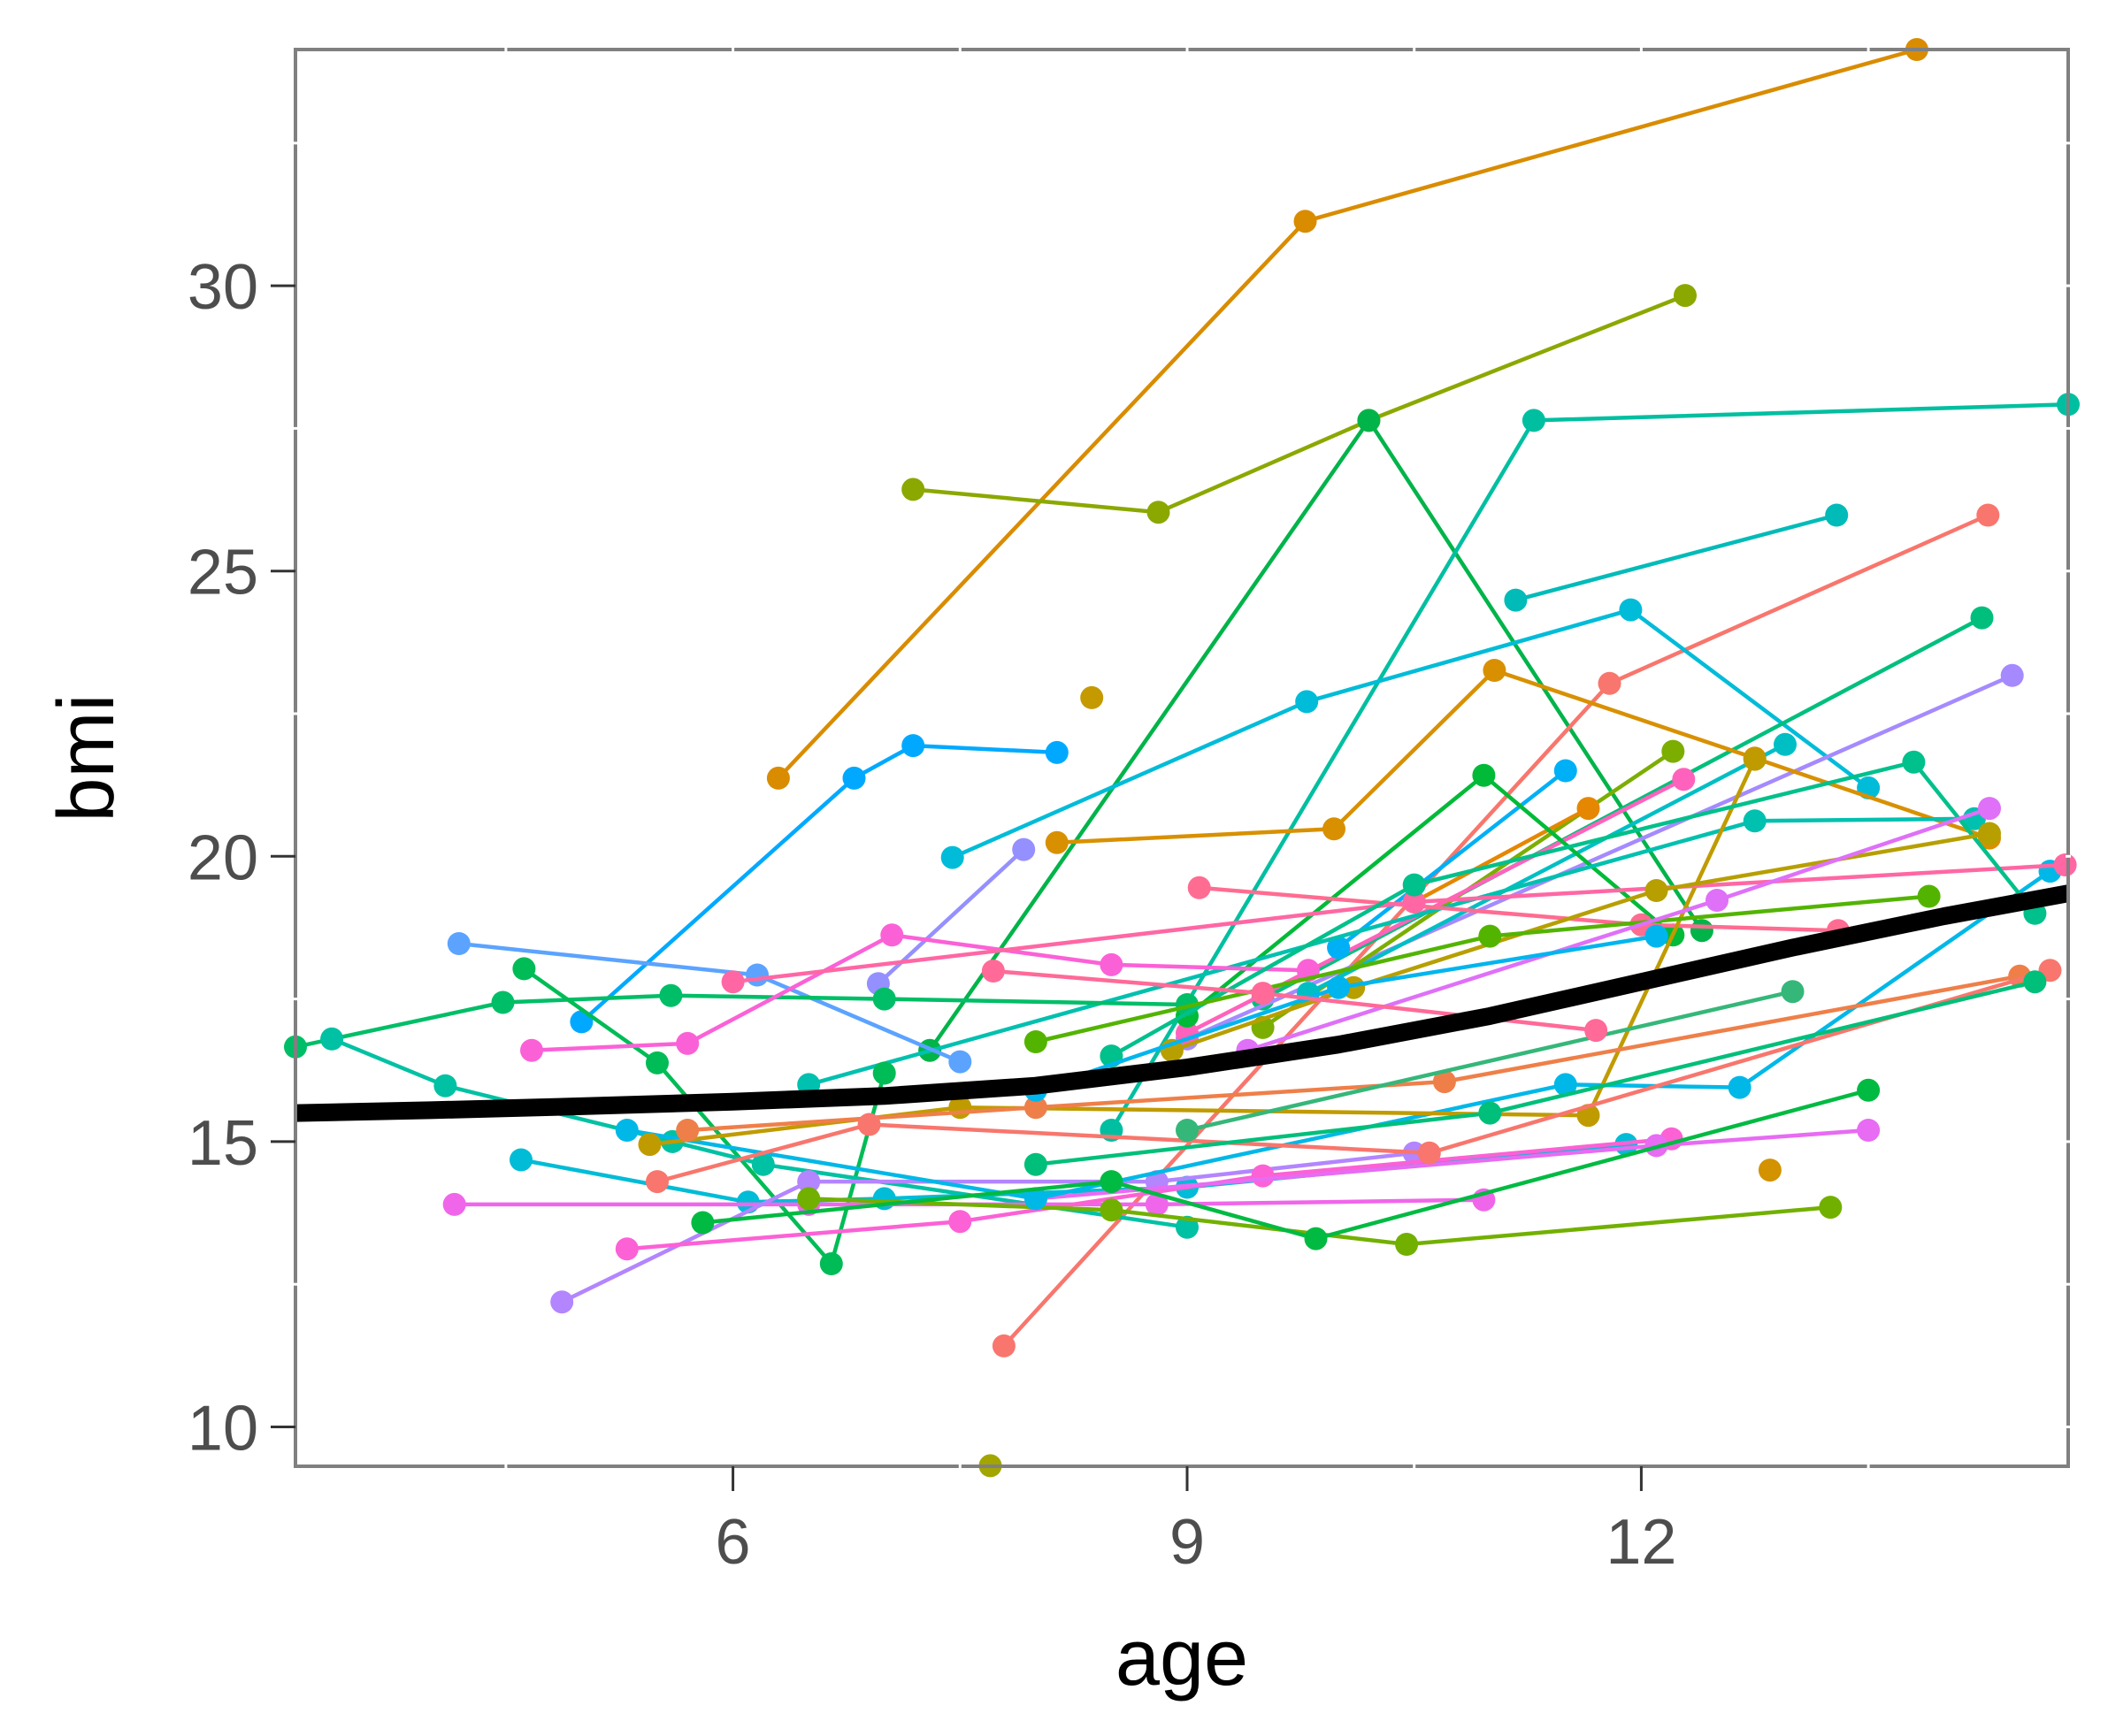 This screenshot has height=1736, width=2108. Describe the element at coordinates (709, 1003) in the screenshot. I see `series-id22` at that location.